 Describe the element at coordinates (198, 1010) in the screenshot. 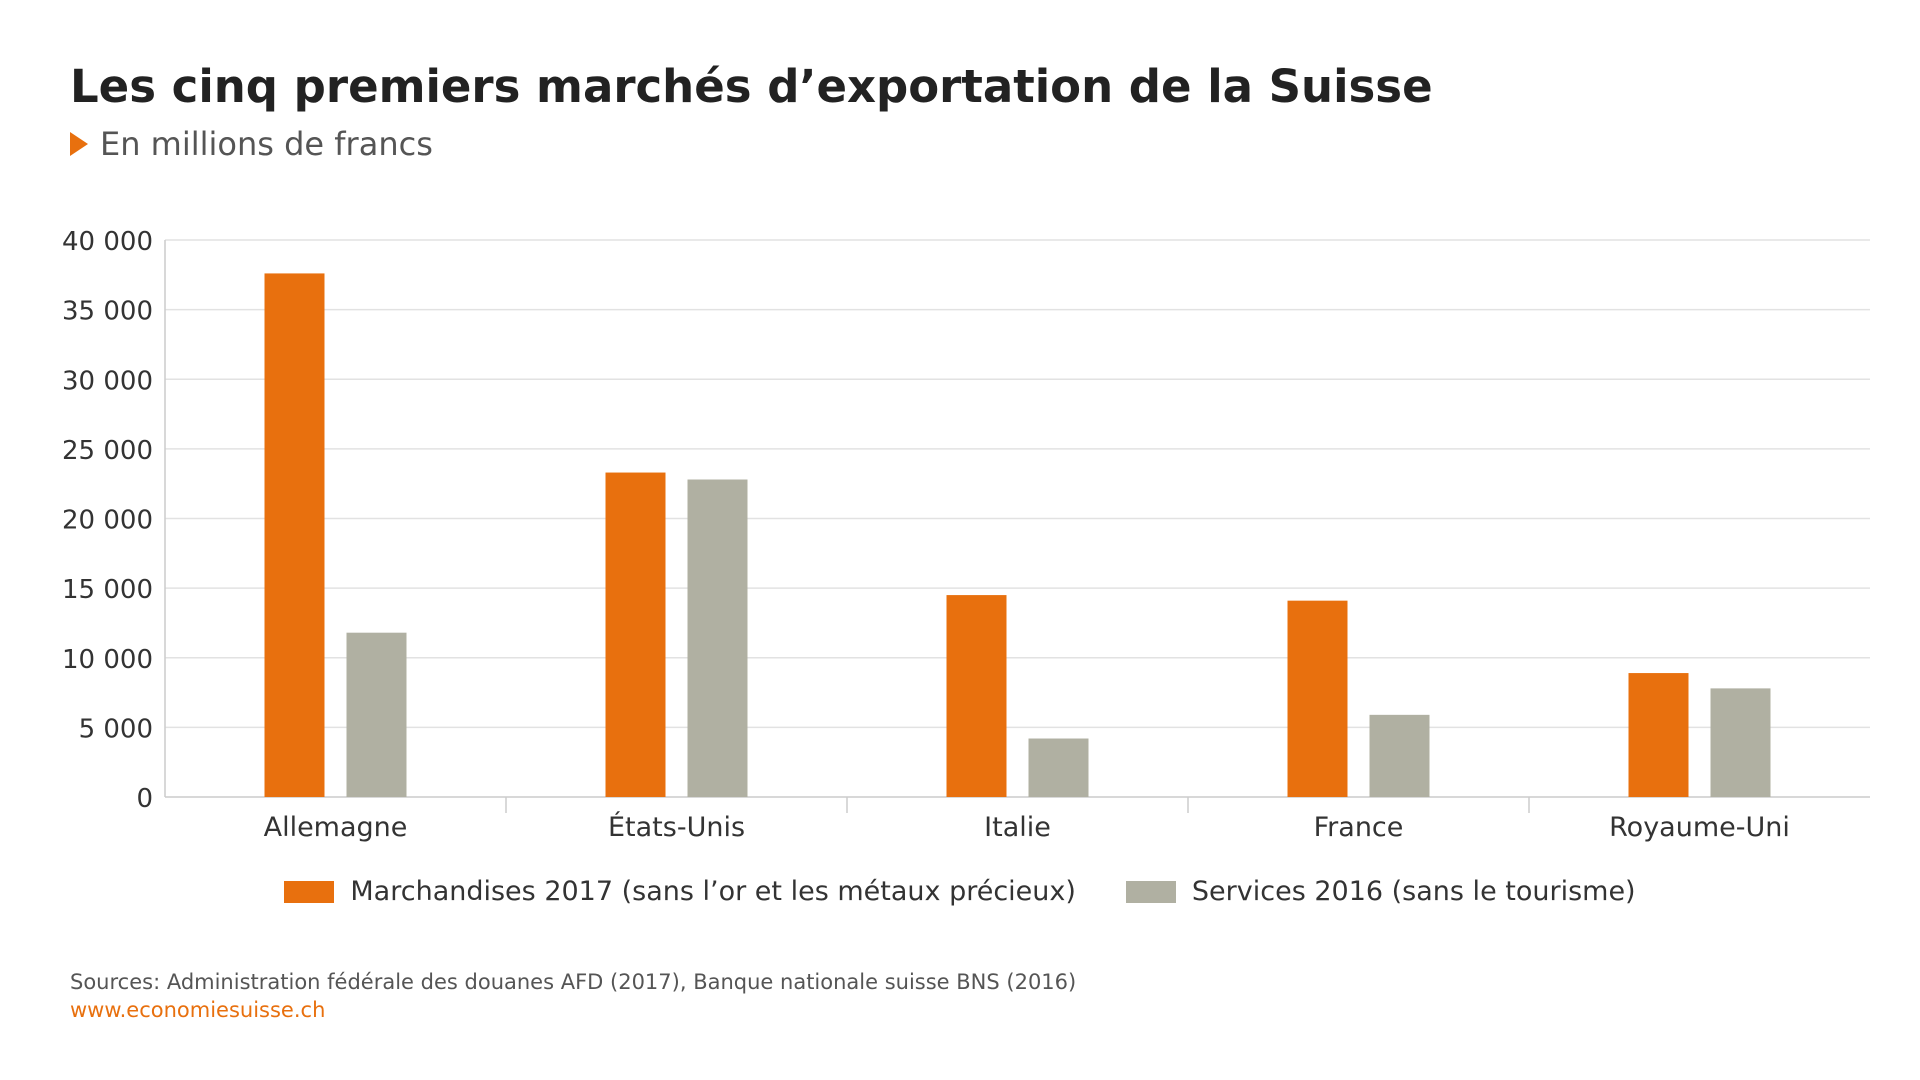

I see `website-link: www.economiesuisse.ch` at that location.